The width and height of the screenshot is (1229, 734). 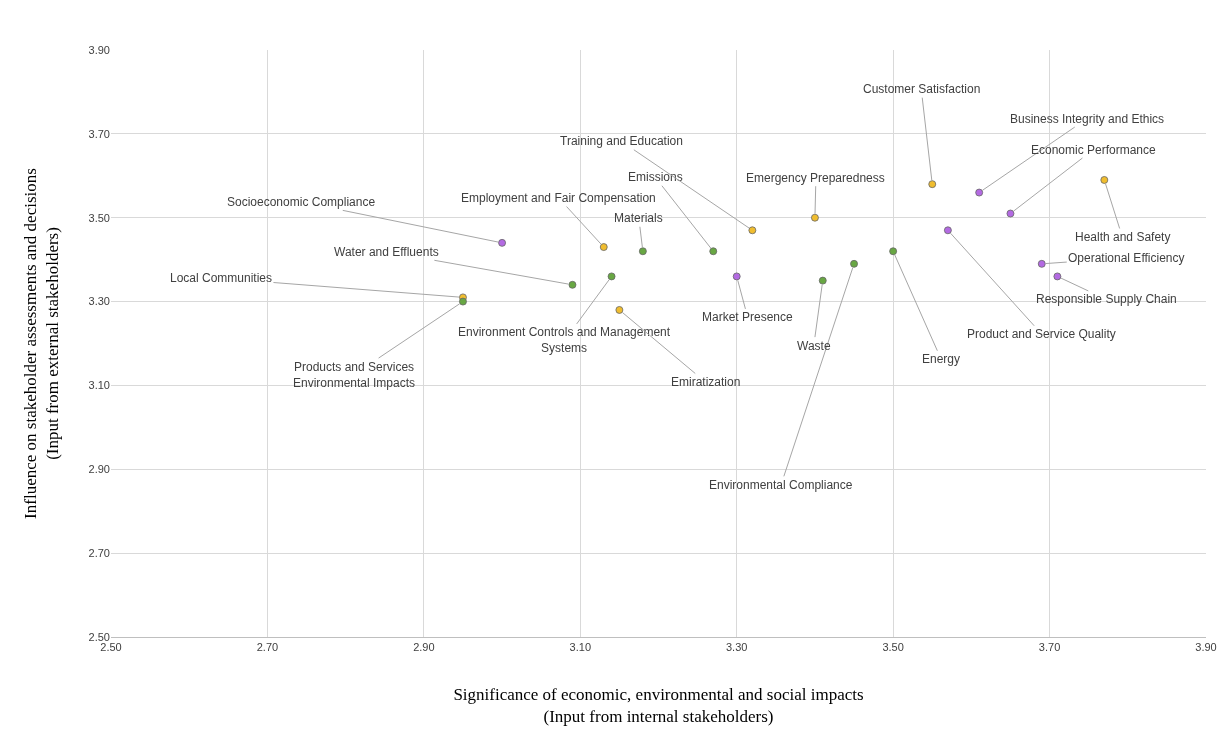 What do you see at coordinates (1049, 647) in the screenshot?
I see `x-tick-label: 3.70` at bounding box center [1049, 647].